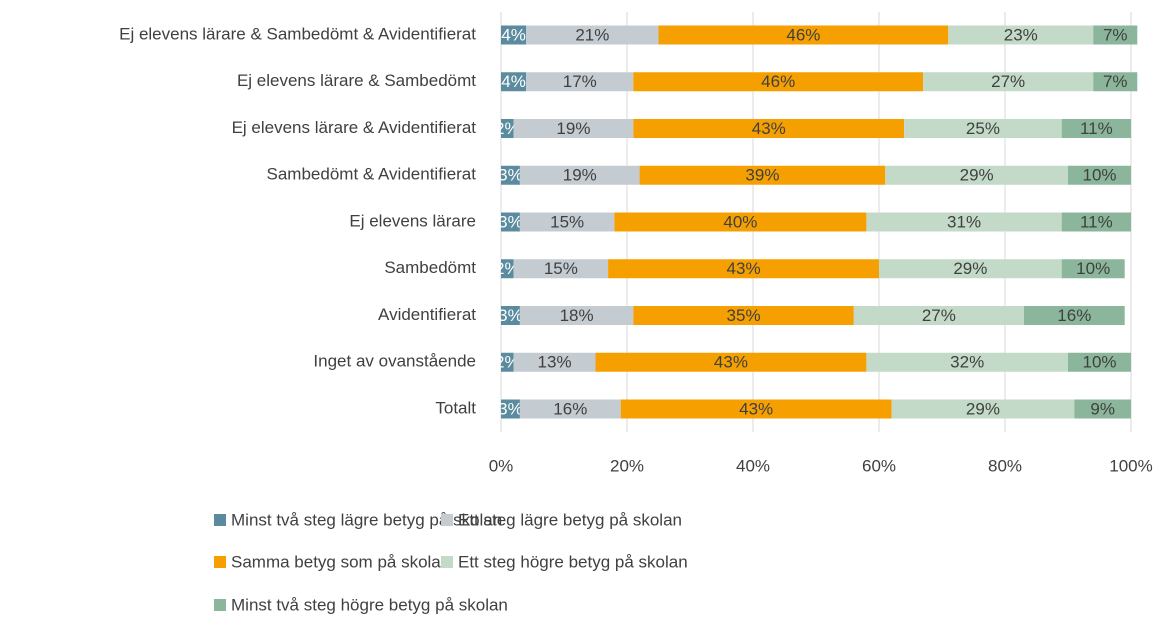 The width and height of the screenshot is (1161, 618). I want to click on value-label: 32%, so click(967, 362).